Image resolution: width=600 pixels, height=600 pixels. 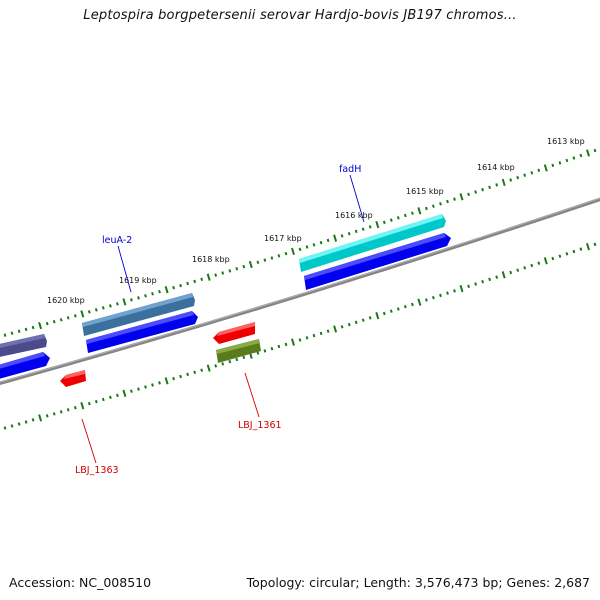 I want to click on gene-label-lbj1361: LBJ_1361, so click(x=260, y=425).